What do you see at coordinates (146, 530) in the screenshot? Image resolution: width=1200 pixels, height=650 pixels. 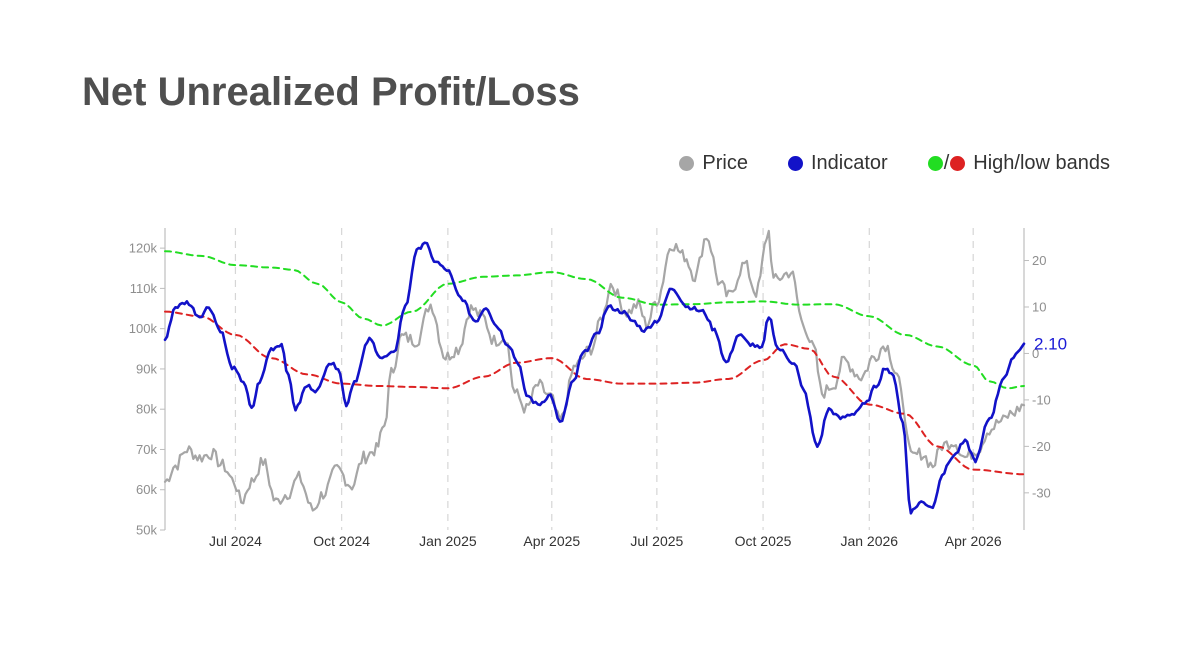 I see `left-tick-label: 50k` at bounding box center [146, 530].